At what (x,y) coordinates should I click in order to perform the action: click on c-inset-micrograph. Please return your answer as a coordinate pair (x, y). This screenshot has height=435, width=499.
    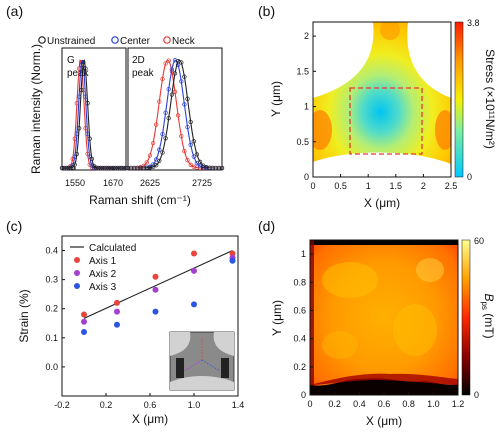
    Looking at the image, I should click on (202, 361).